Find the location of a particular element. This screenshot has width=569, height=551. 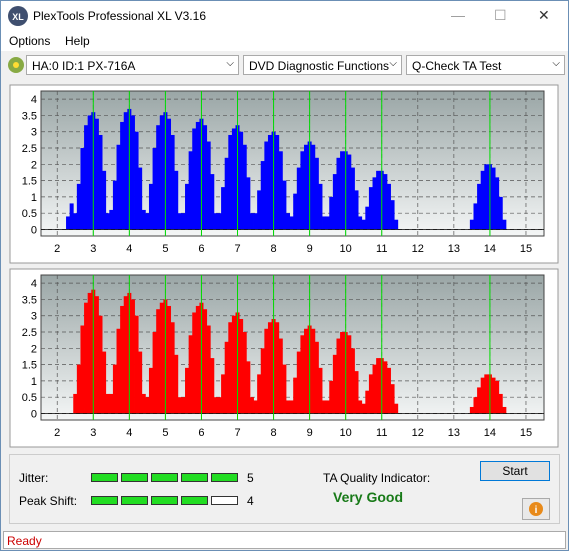

menu-item: Options is located at coordinates (30, 41).